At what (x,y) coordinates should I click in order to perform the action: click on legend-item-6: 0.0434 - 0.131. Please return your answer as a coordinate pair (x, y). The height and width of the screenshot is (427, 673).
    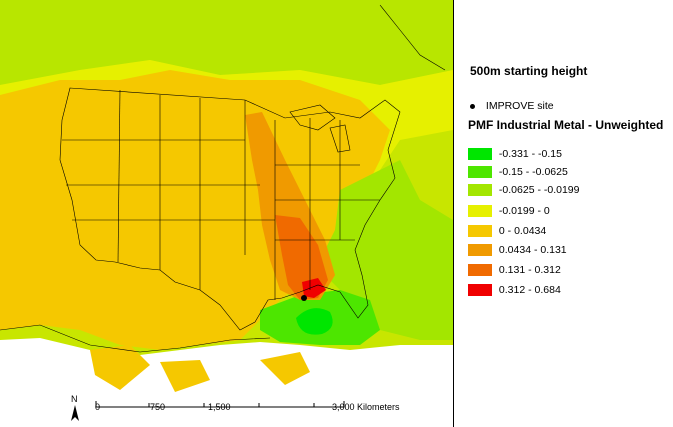
    Looking at the image, I should click on (517, 252).